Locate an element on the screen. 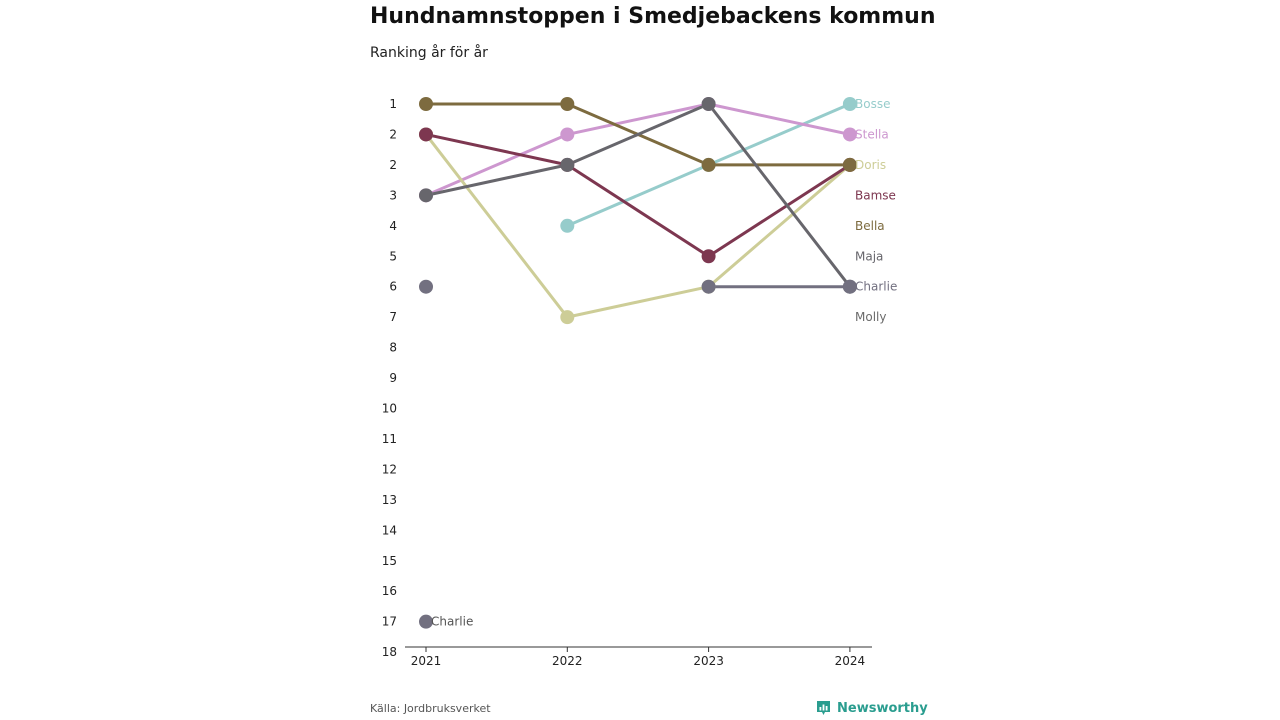 This screenshot has height=720, width=1280. x-tick-label: 2024 is located at coordinates (850, 661).